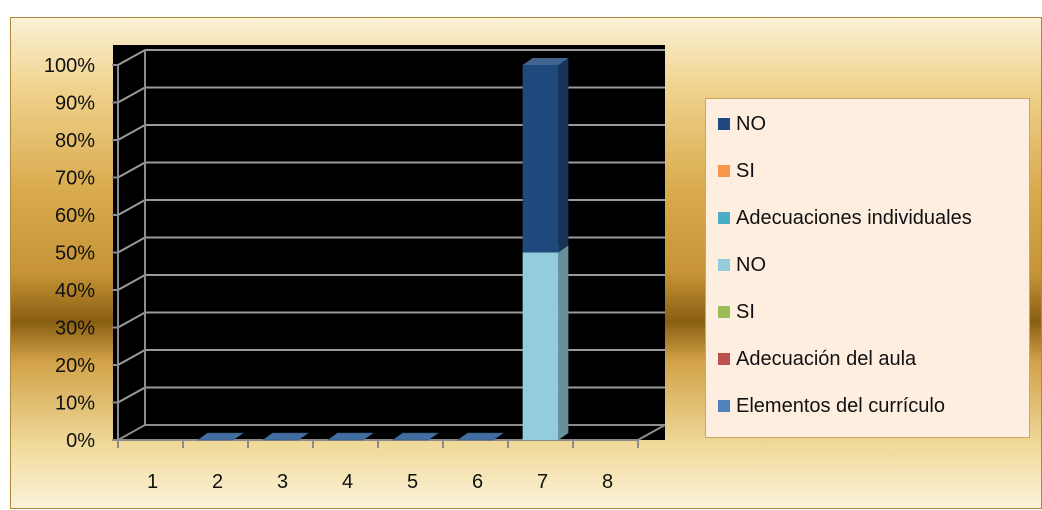  I want to click on y-tick-label: 80%, so click(75, 141).